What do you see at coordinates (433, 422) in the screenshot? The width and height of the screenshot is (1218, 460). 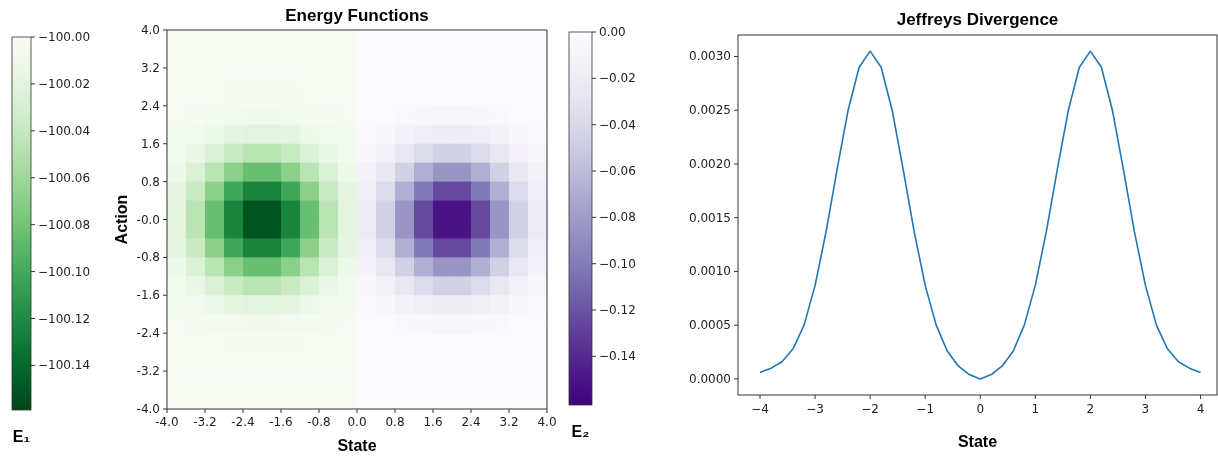 I see `x-tick-label: 1.6` at bounding box center [433, 422].